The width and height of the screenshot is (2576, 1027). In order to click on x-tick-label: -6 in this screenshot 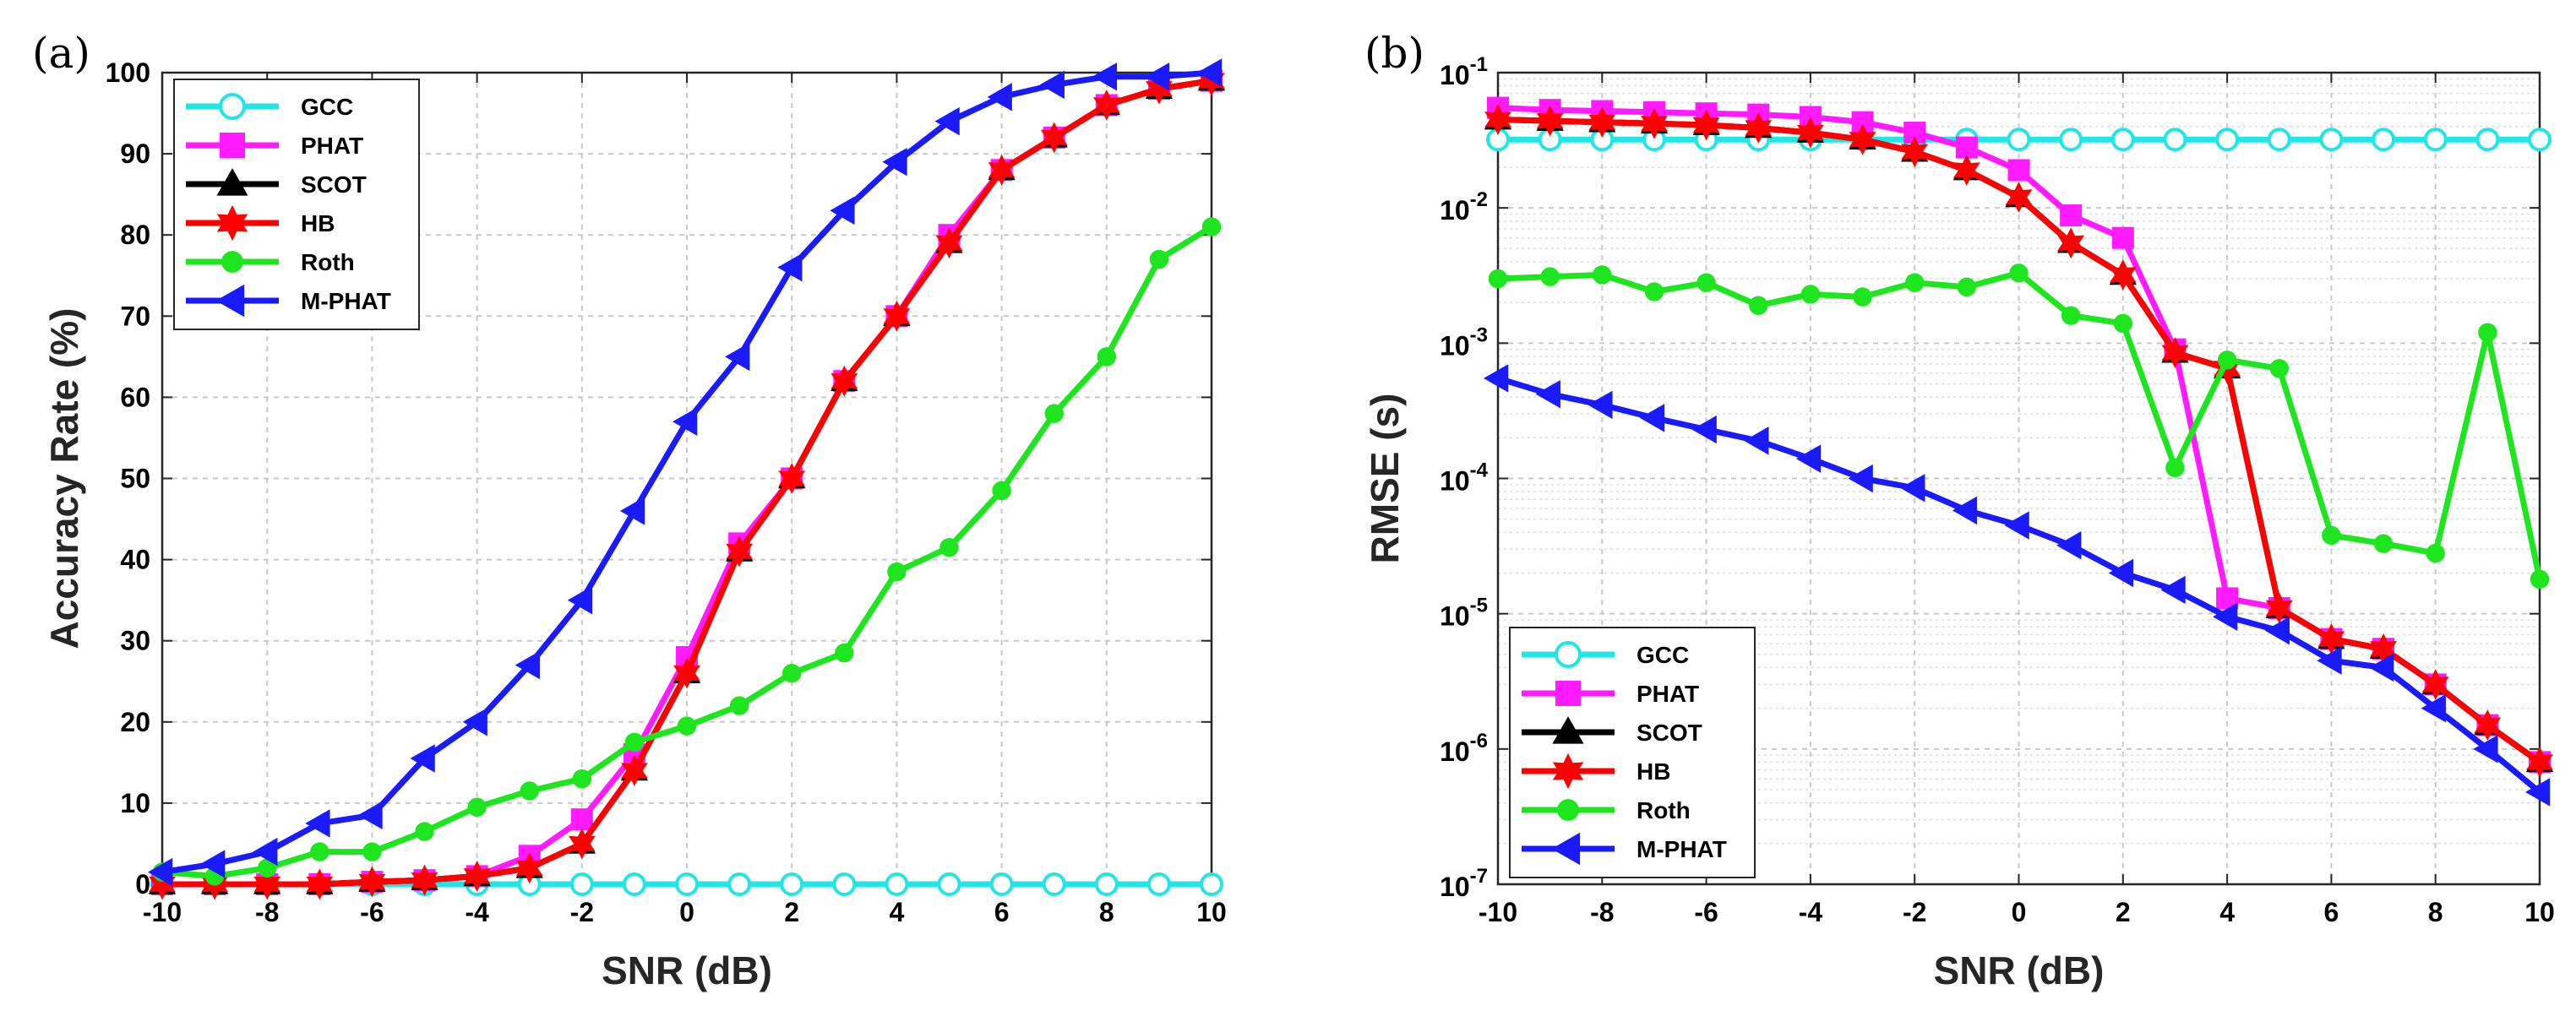, I will do `click(372, 912)`.